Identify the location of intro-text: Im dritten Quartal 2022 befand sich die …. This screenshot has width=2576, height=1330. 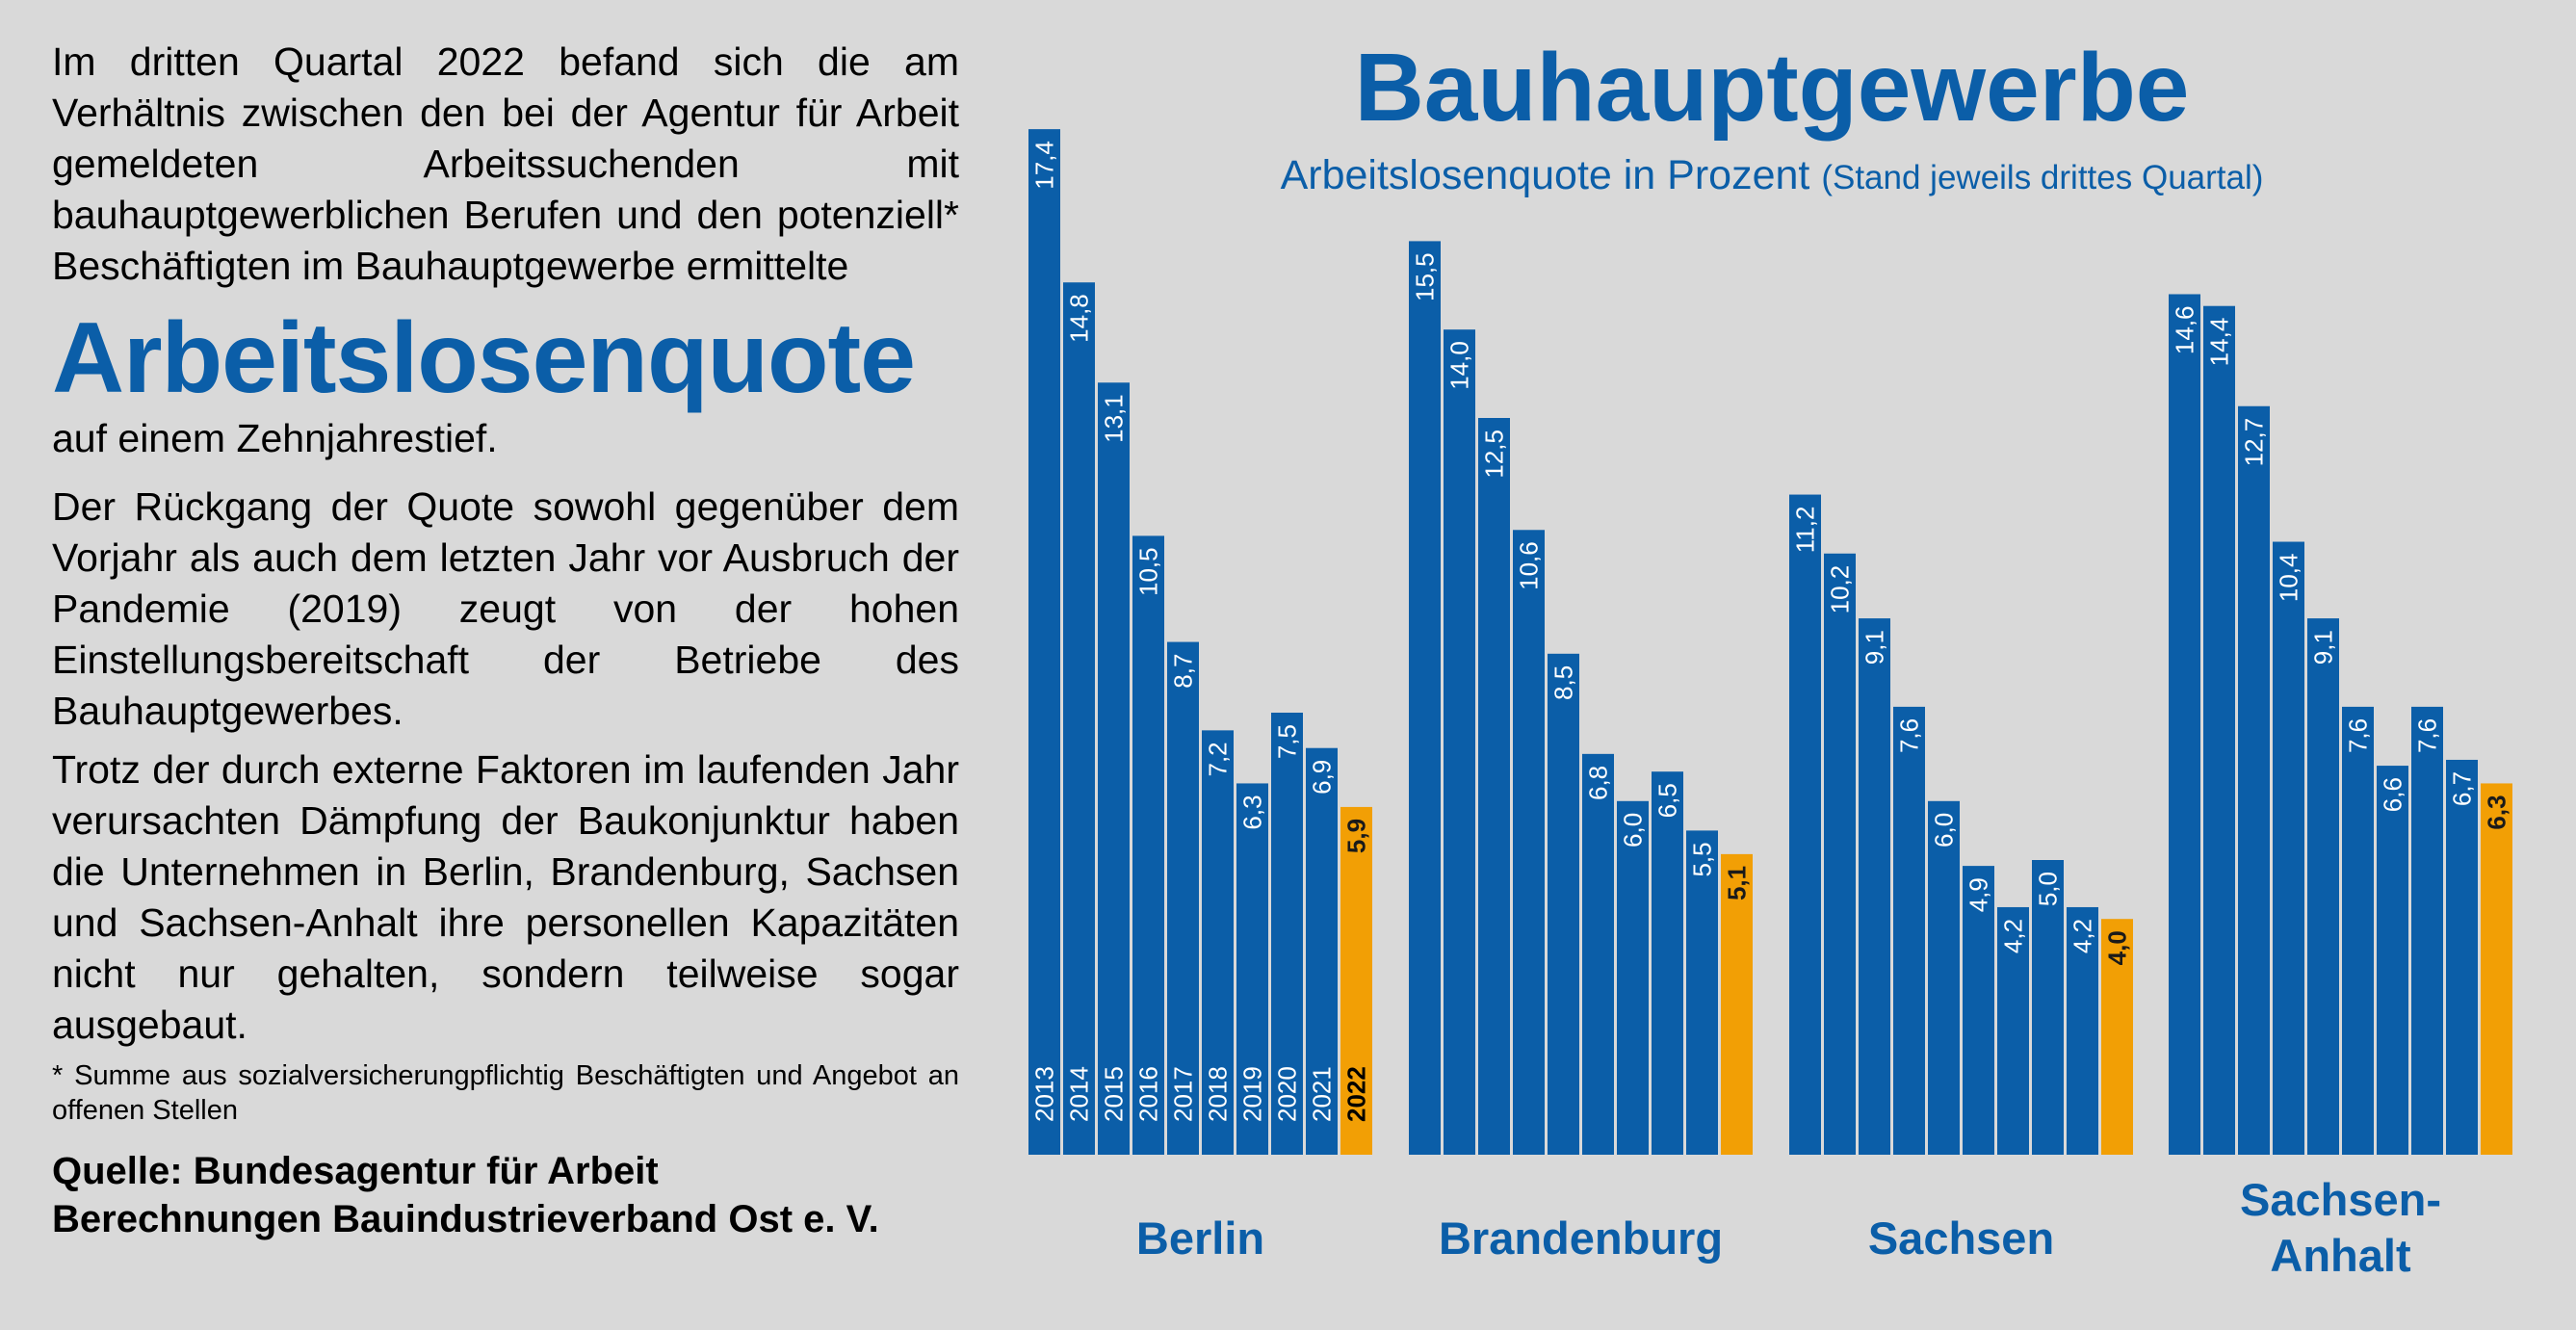
(505, 163).